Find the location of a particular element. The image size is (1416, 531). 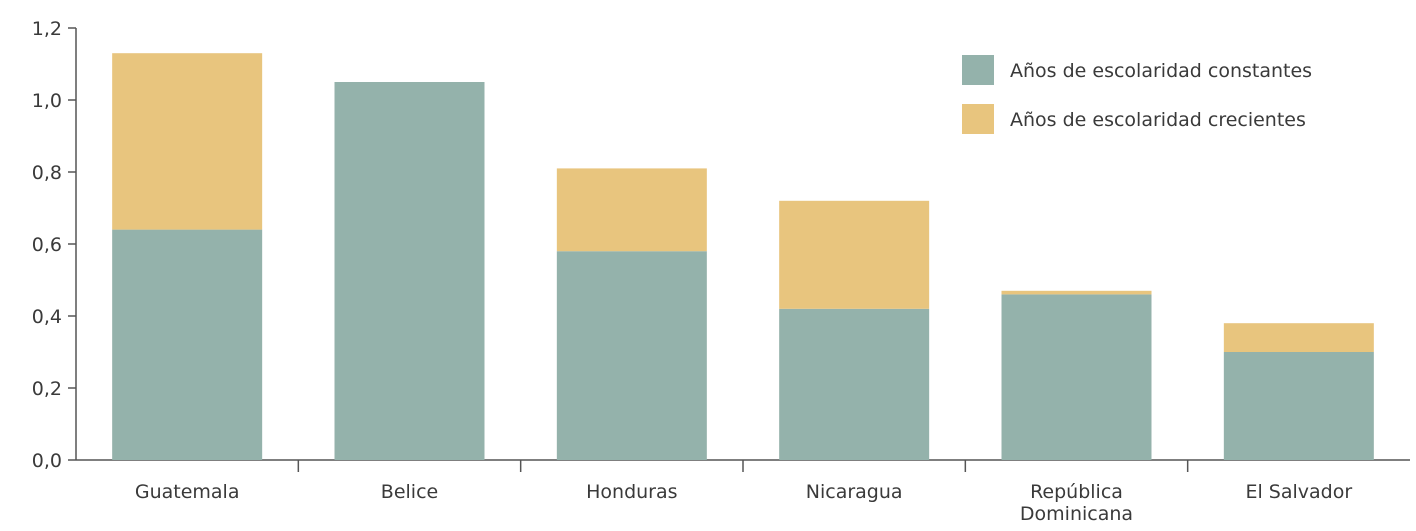

x-category-label: Belice is located at coordinates (409, 492).